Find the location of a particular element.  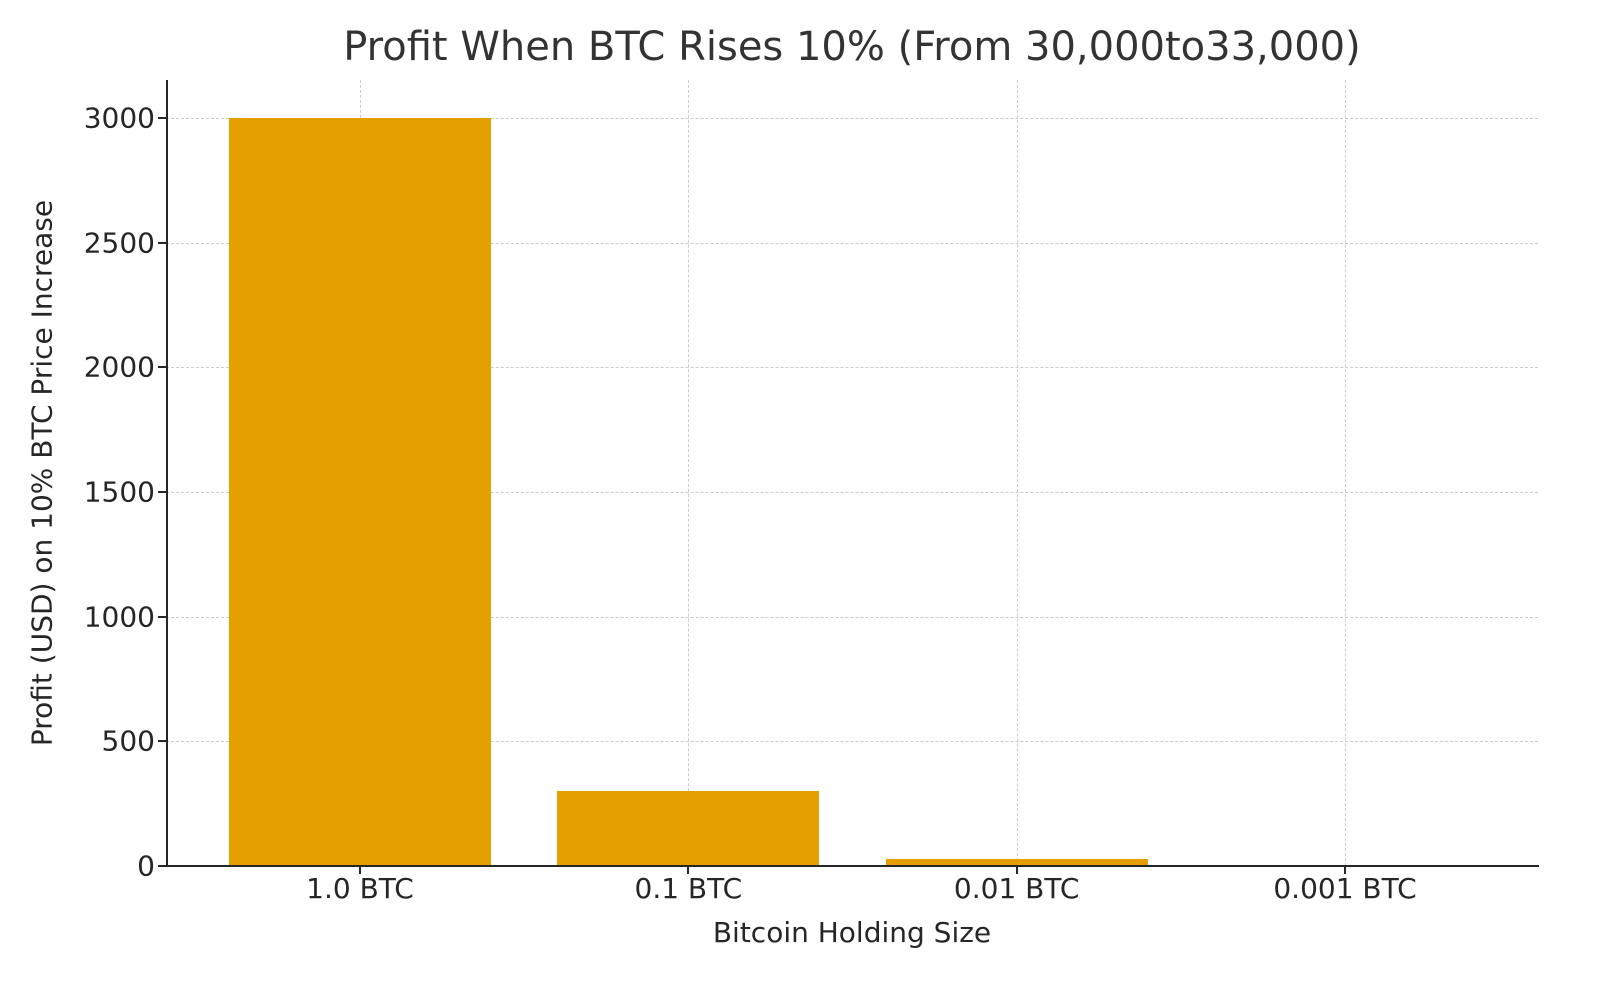

y-axis-line is located at coordinates (167, 473).